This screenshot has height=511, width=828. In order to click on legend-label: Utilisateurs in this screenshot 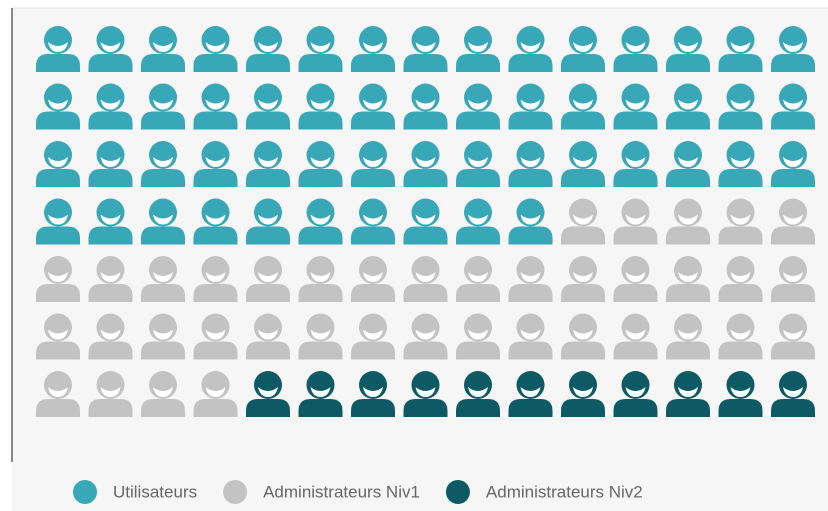, I will do `click(155, 491)`.